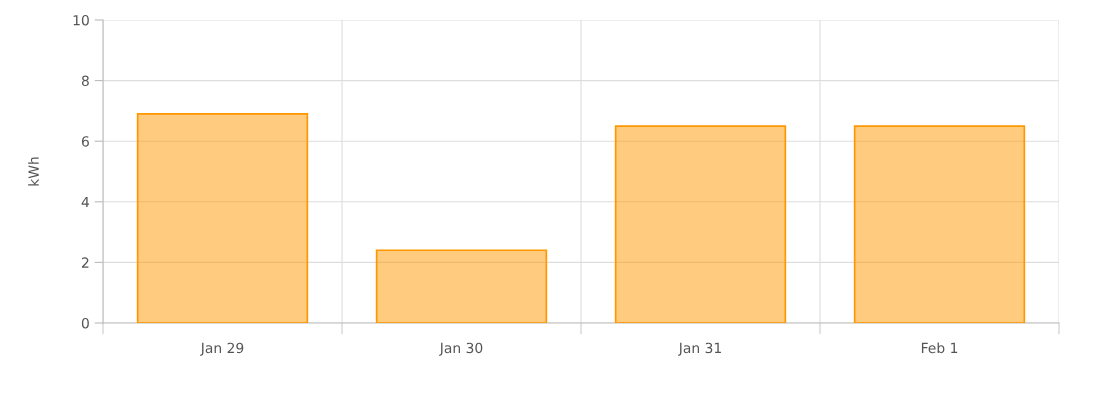  I want to click on y-tick-label: 2, so click(85, 262).